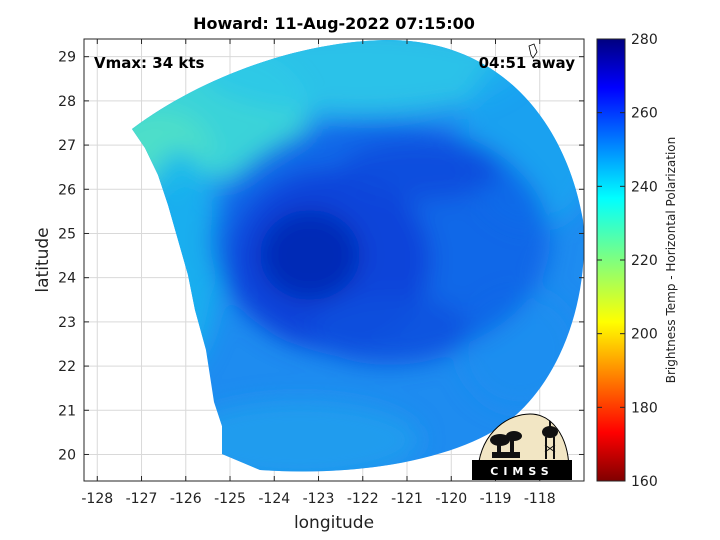 The width and height of the screenshot is (720, 540). What do you see at coordinates (506, 444) in the screenshot?
I see `logo-dish-icon` at bounding box center [506, 444].